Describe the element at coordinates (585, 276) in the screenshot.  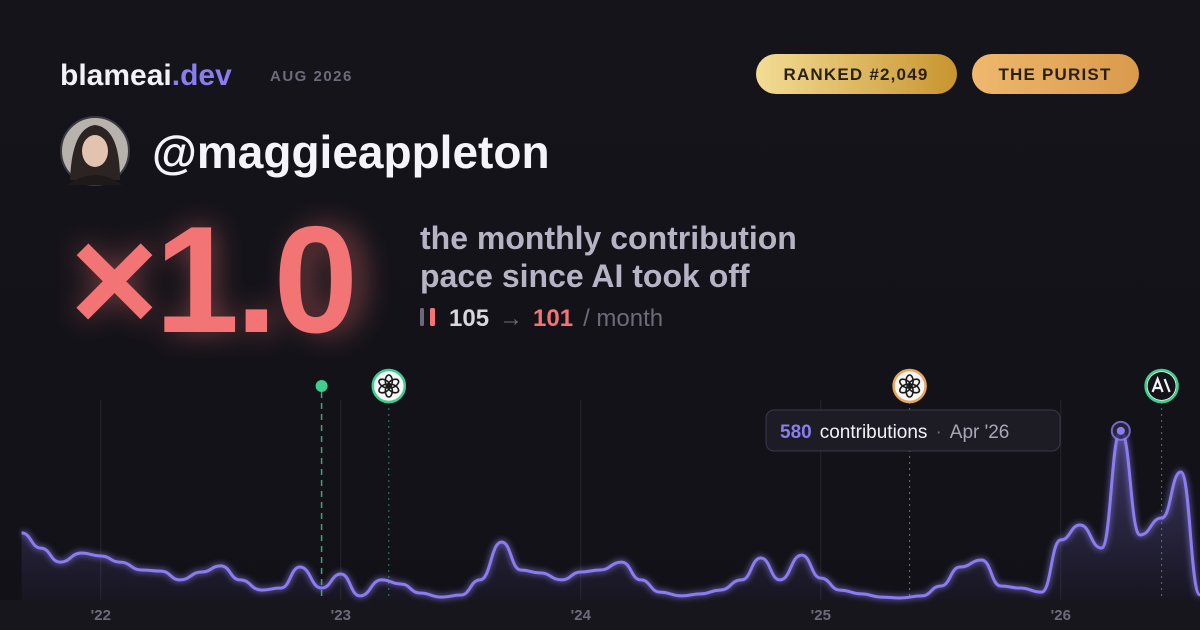
I see `description: pace since AI took off` at that location.